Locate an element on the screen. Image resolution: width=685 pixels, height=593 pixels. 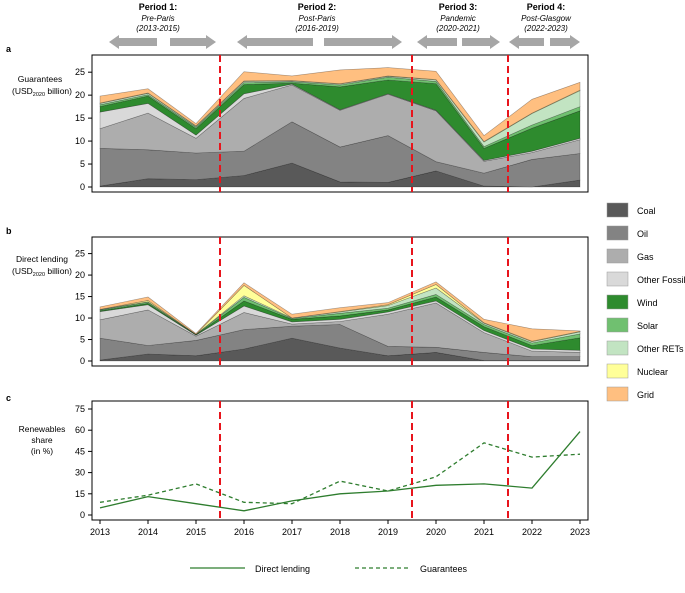
panel-c-ytick-label: 75 is located at coordinates (80, 409).